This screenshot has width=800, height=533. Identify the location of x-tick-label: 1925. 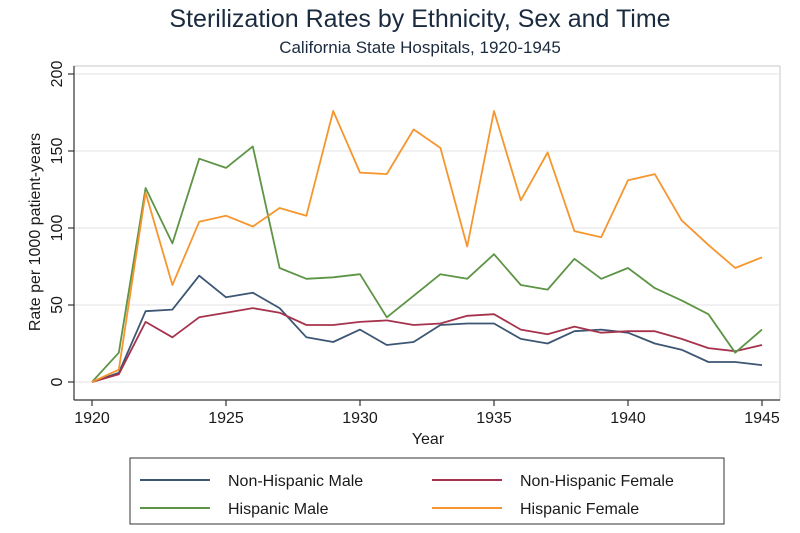
(226, 418).